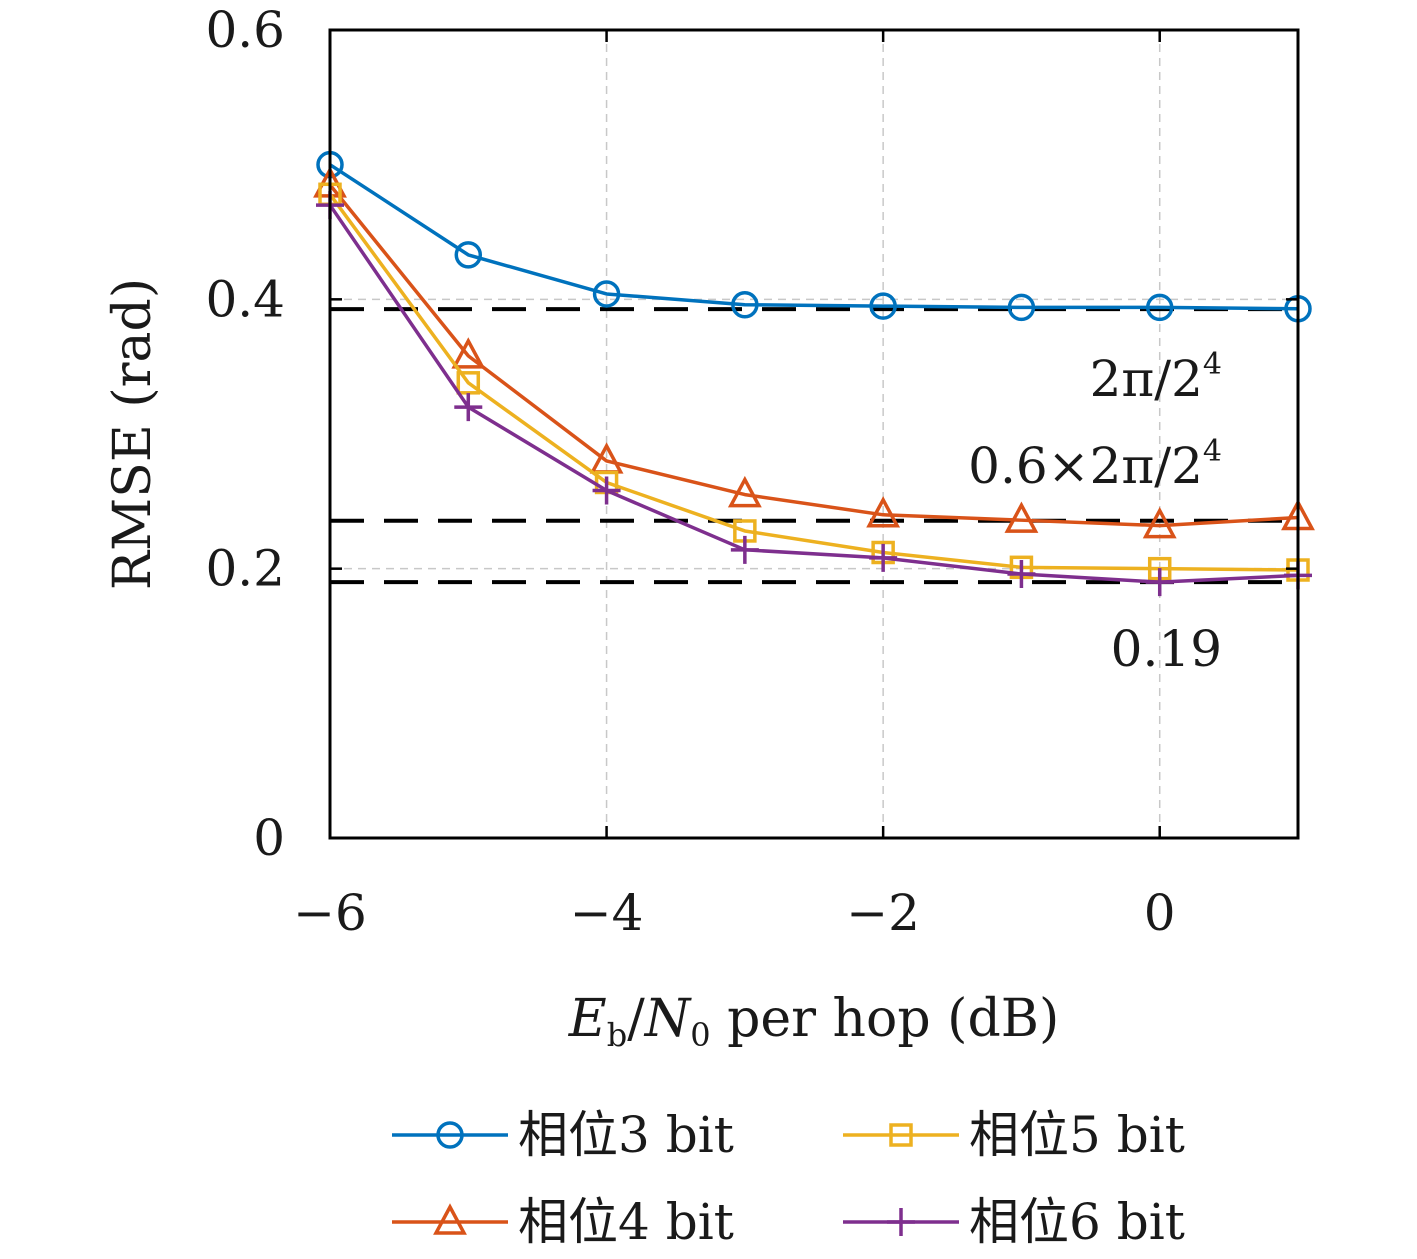 Image resolution: width=1417 pixels, height=1259 pixels. Describe the element at coordinates (667, 1019) in the screenshot. I see `x-label-n: N` at that location.